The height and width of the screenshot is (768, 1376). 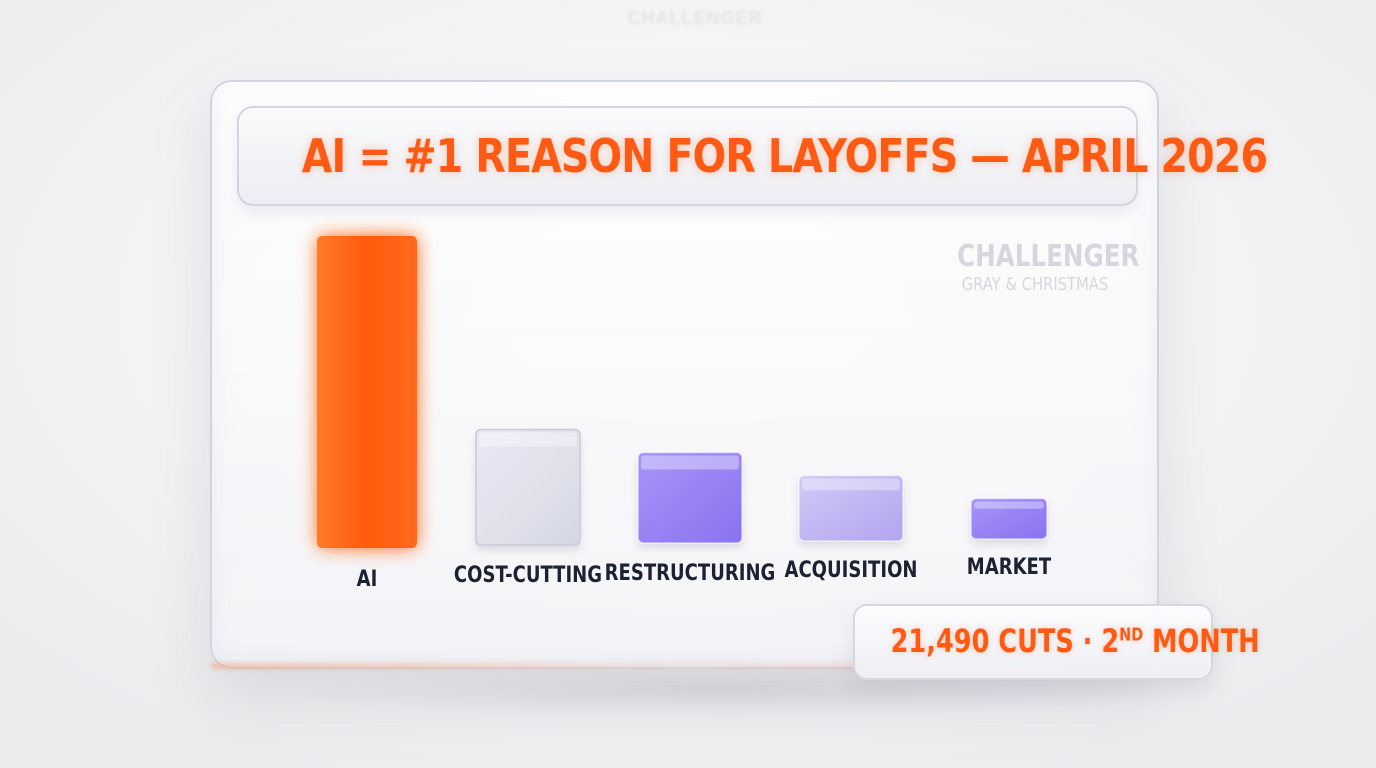 I want to click on brand-name: CHALLENGER, so click(x=1048, y=256).